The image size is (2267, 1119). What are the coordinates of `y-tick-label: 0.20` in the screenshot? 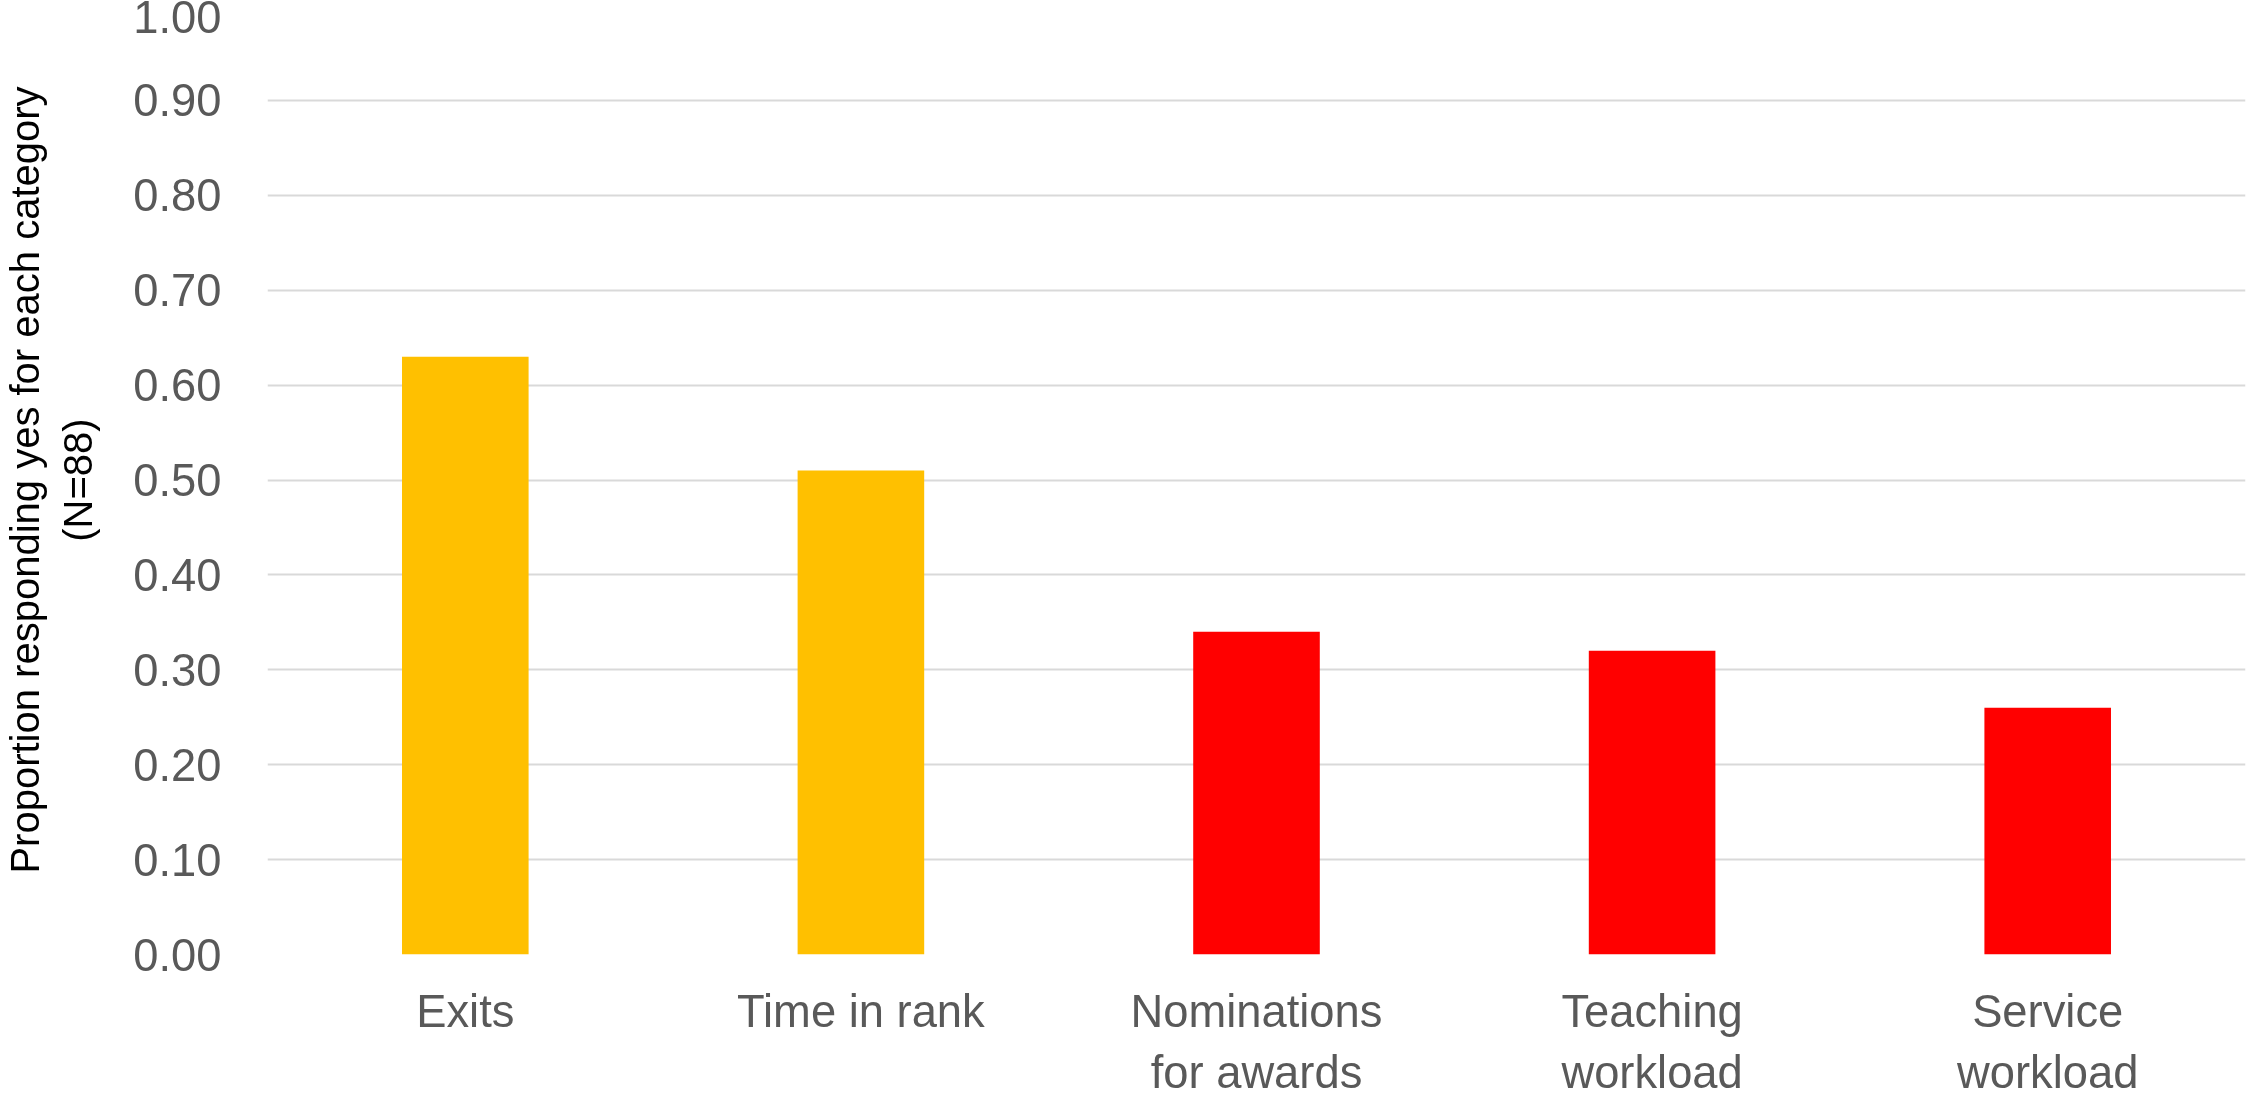 It's located at (177, 765).